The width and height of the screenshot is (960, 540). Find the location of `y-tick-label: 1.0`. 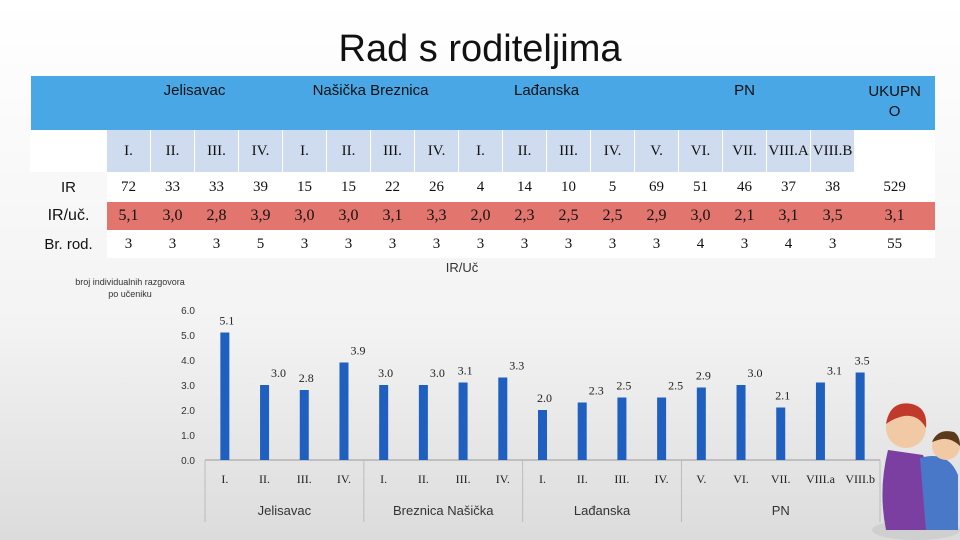

y-tick-label: 1.0 is located at coordinates (188, 436).